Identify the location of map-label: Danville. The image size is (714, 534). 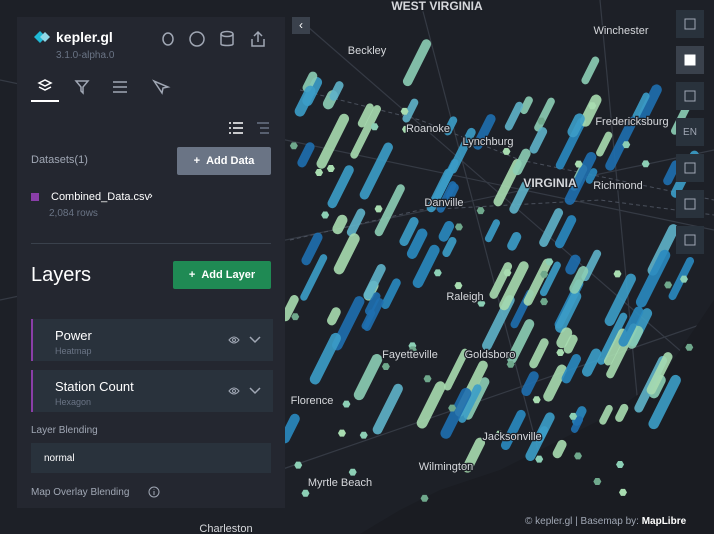
(443, 203).